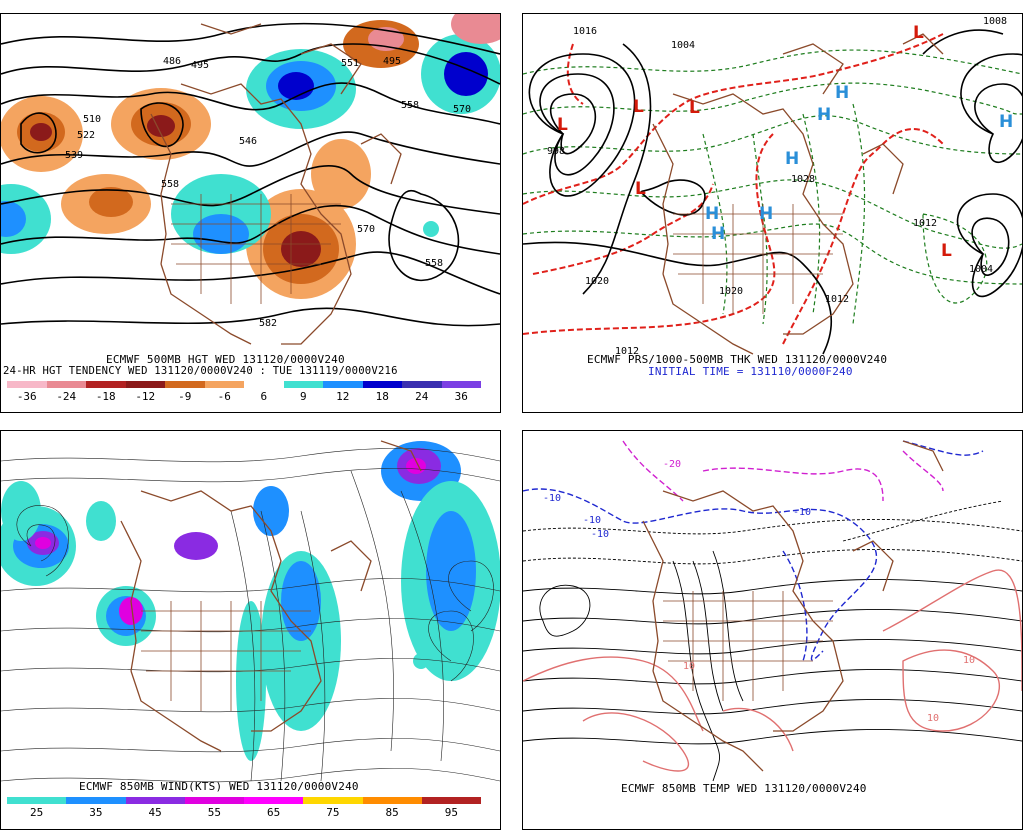 The width and height of the screenshot is (1024, 830). What do you see at coordinates (225, 359) in the screenshot?
I see `panel-title: ECMWF 500MB HGT WED 131120/0000V240` at bounding box center [225, 359].